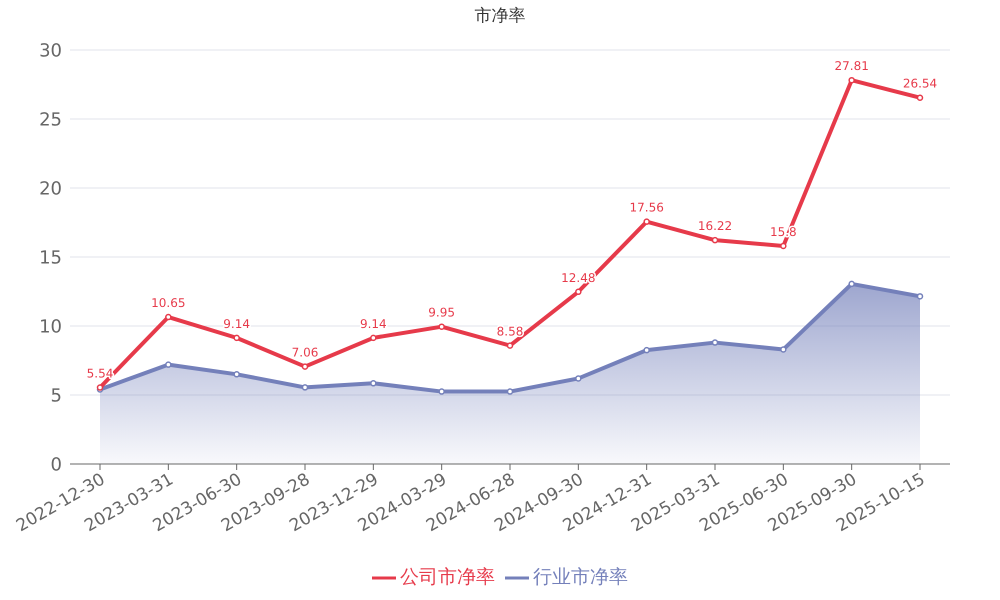  I want to click on legend-label: 行业市净率, so click(580, 577).